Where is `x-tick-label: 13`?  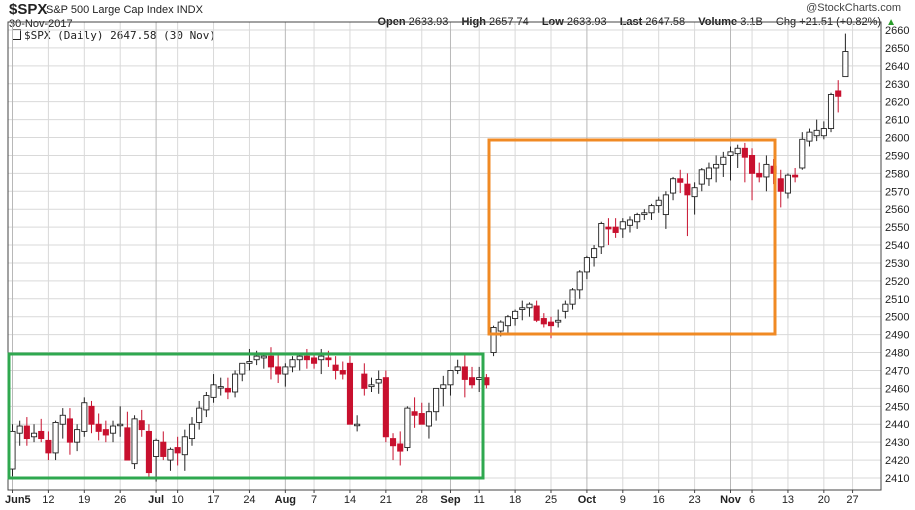
x-tick-label: 13 is located at coordinates (788, 500).